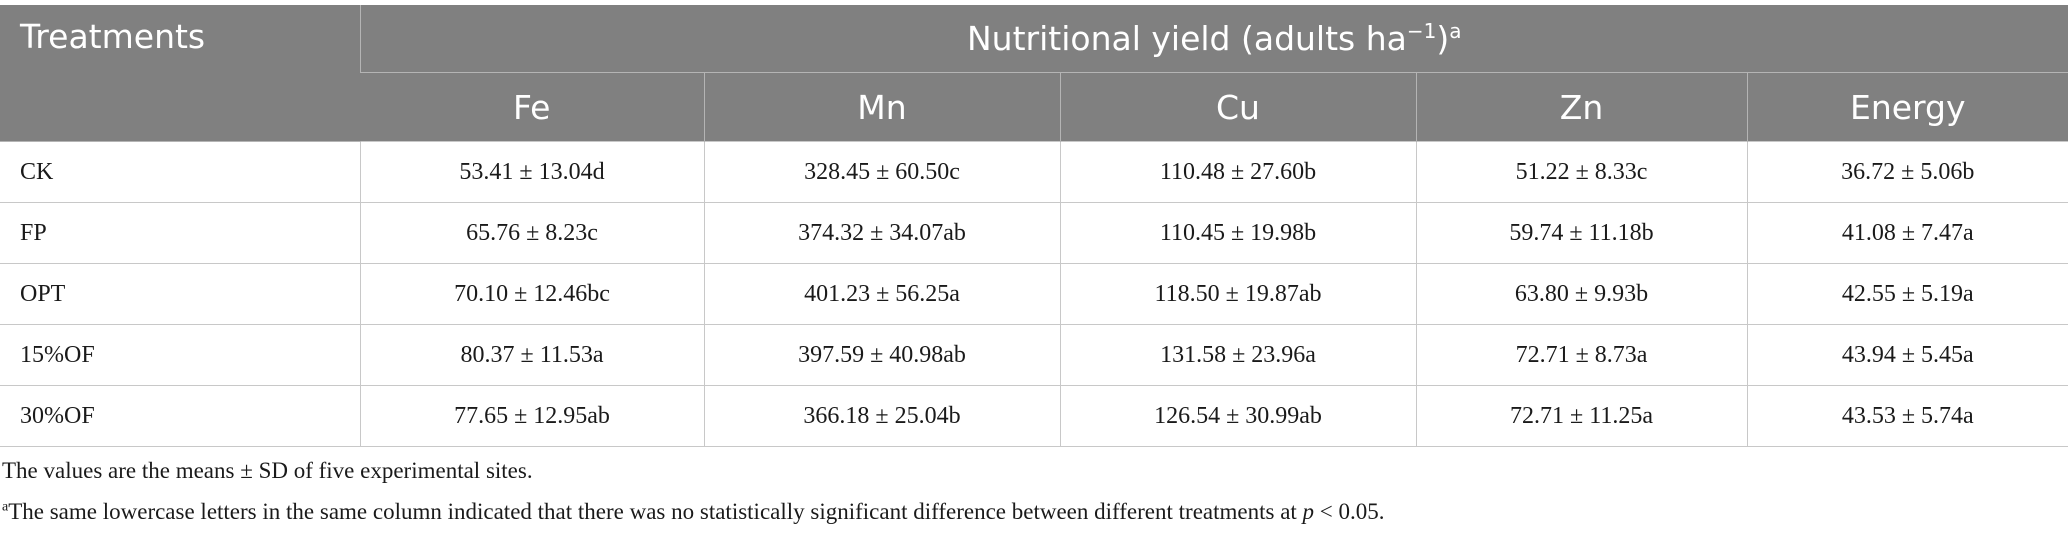 Image resolution: width=2068 pixels, height=538 pixels. I want to click on table-cell: 126.54 ± 30.99ab, so click(1238, 416).